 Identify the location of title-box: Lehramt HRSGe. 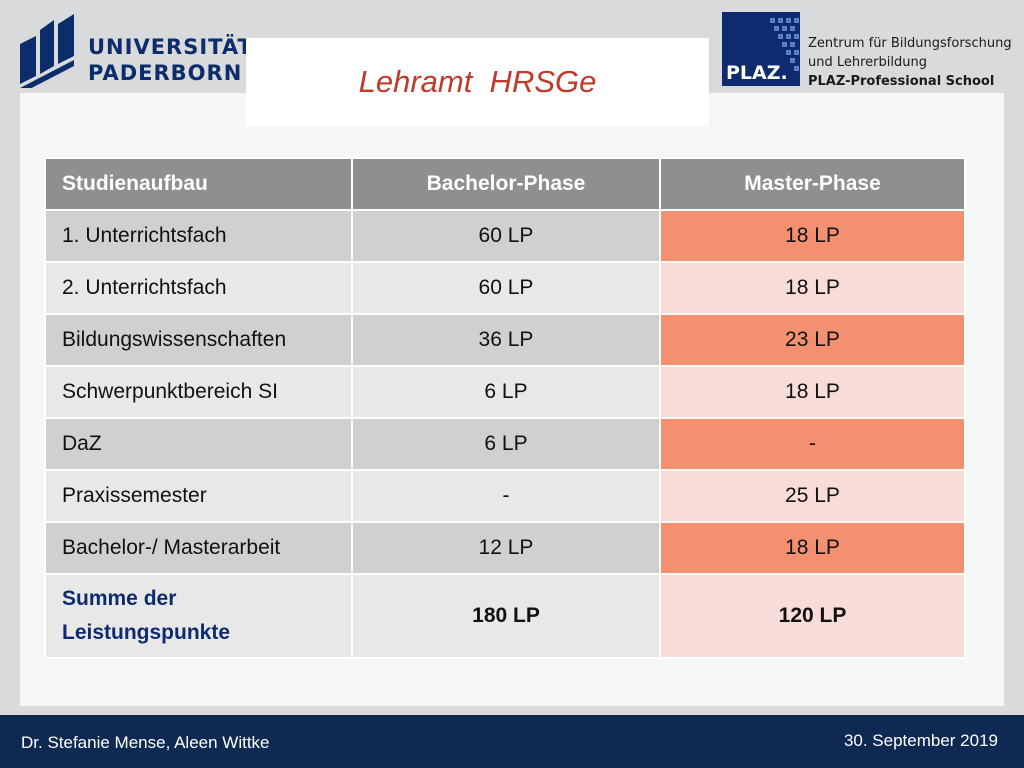
(477, 82).